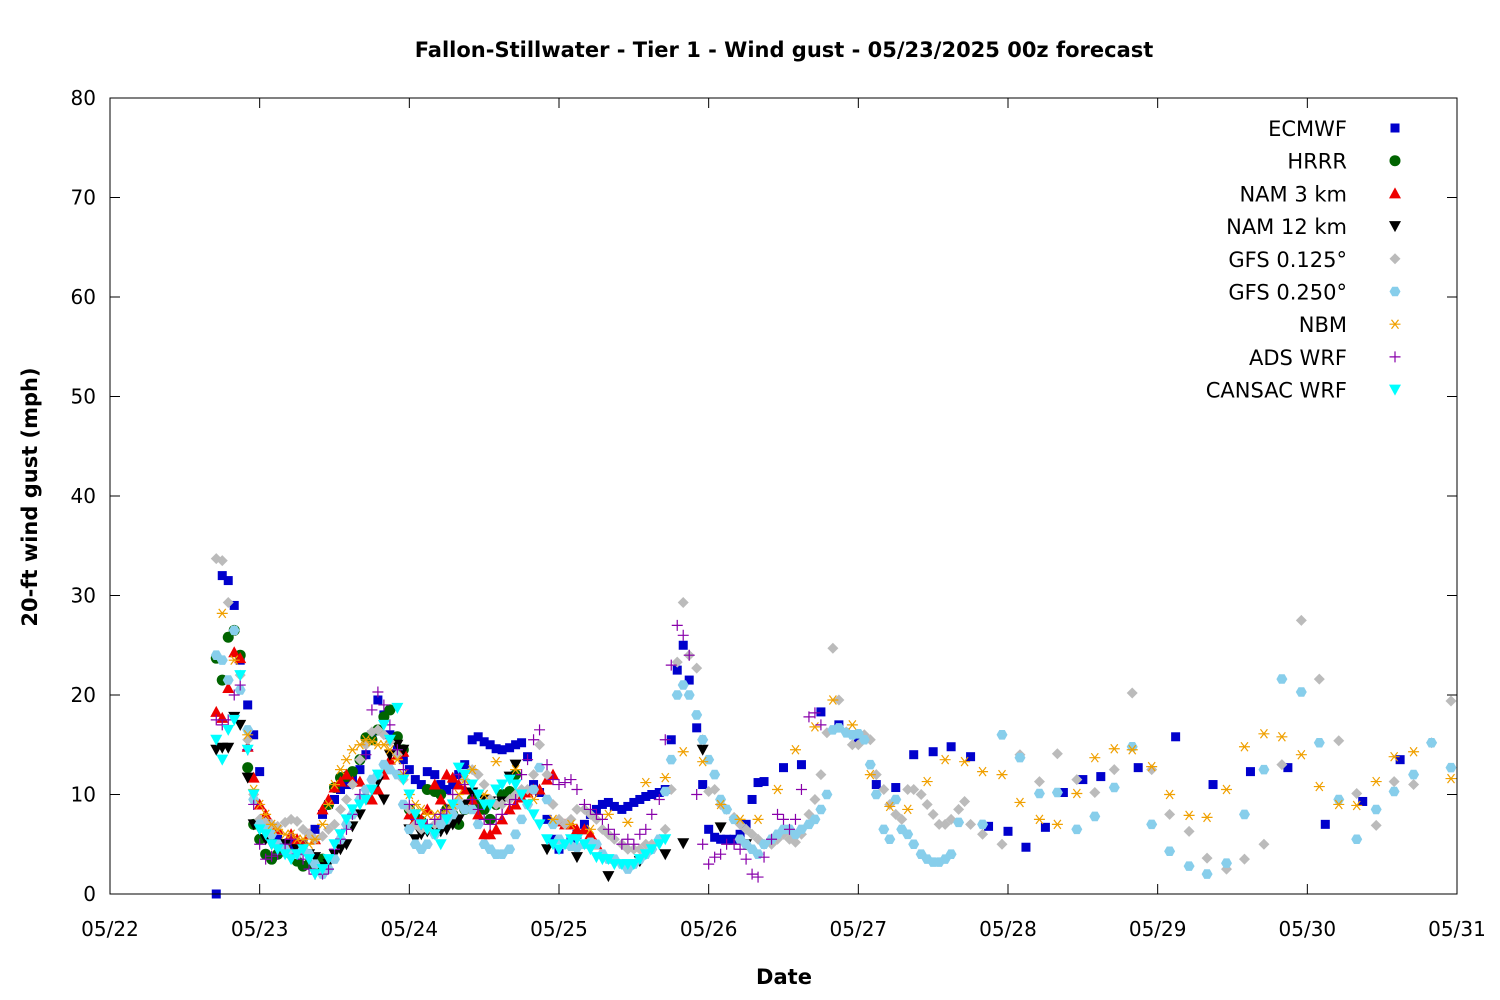  What do you see at coordinates (83, 198) in the screenshot?
I see `y-tick-label: 70` at bounding box center [83, 198].